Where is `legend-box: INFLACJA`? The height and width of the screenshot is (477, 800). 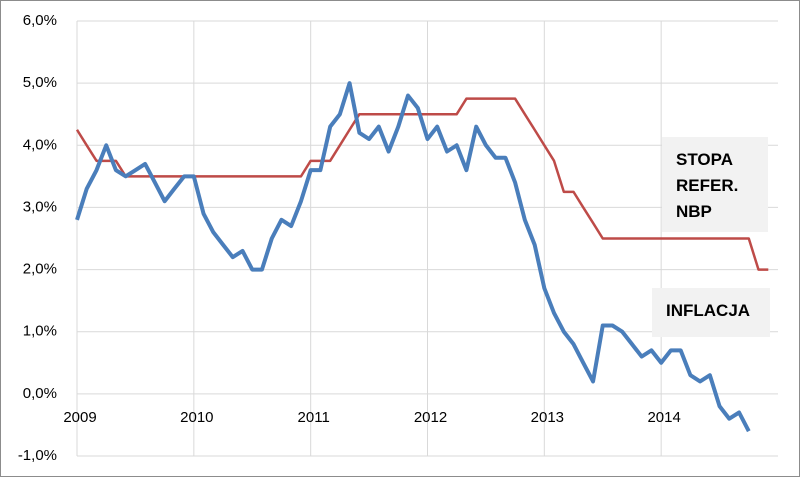
legend-box: INFLACJA is located at coordinates (711, 312).